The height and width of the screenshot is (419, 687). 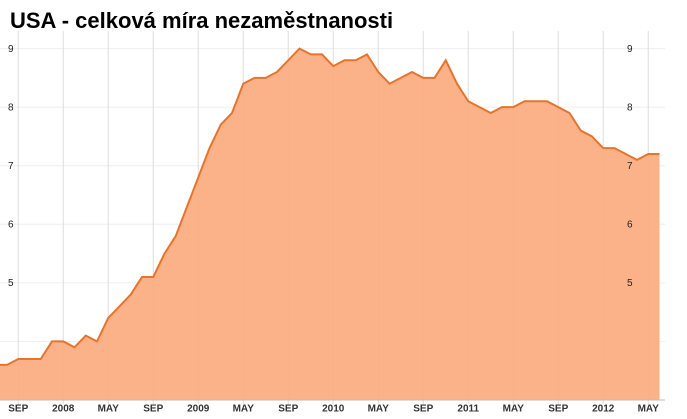 I want to click on x-tick-label: 2010, so click(x=333, y=409).